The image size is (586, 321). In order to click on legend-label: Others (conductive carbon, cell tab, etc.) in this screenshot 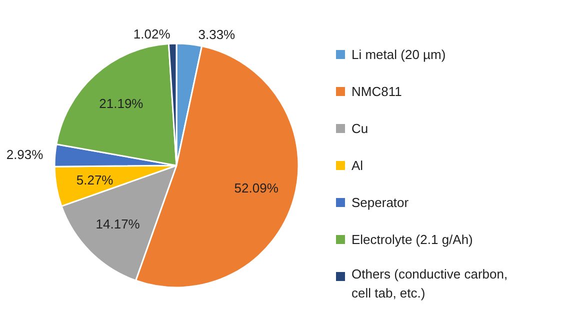, I will do `click(430, 283)`.